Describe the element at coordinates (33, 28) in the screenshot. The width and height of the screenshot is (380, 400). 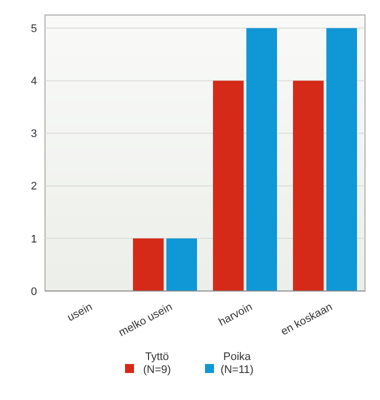
I see `y-tick-label: 5` at that location.